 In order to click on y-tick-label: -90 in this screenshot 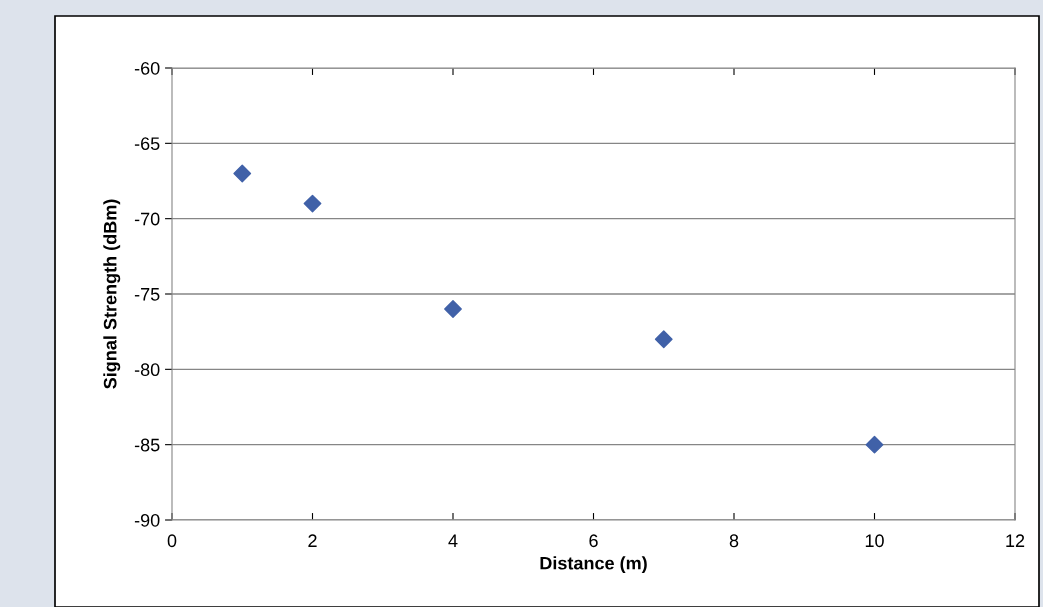, I will do `click(147, 520)`.